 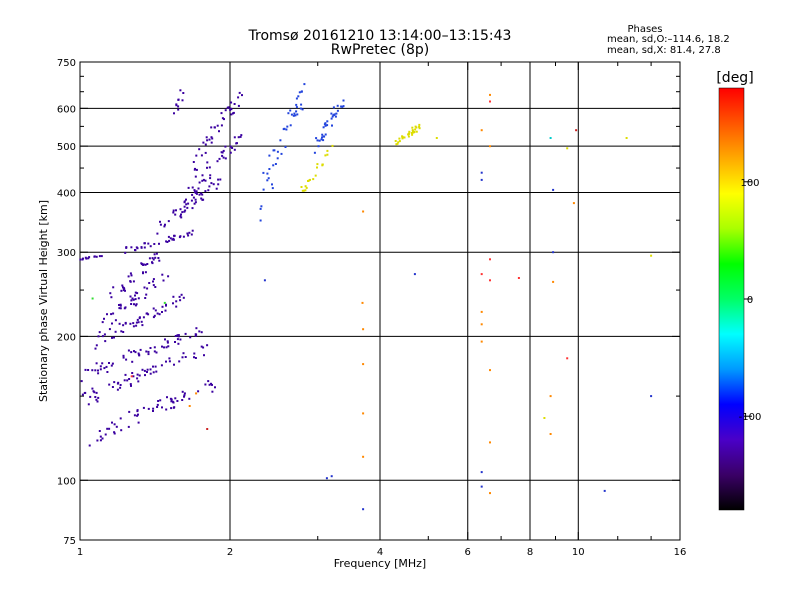 I want to click on y-tick-label: 200, so click(x=66, y=337).